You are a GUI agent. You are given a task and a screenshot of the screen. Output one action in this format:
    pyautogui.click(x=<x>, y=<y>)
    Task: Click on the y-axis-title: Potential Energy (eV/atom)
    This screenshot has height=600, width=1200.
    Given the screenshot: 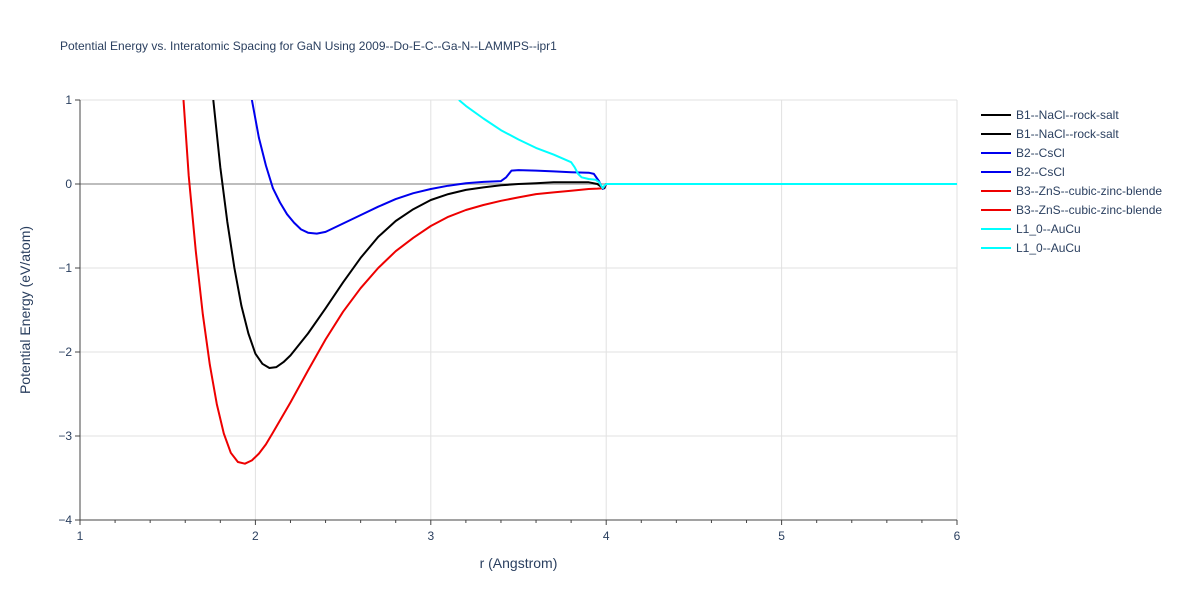 What is the action you would take?
    pyautogui.click(x=25, y=310)
    